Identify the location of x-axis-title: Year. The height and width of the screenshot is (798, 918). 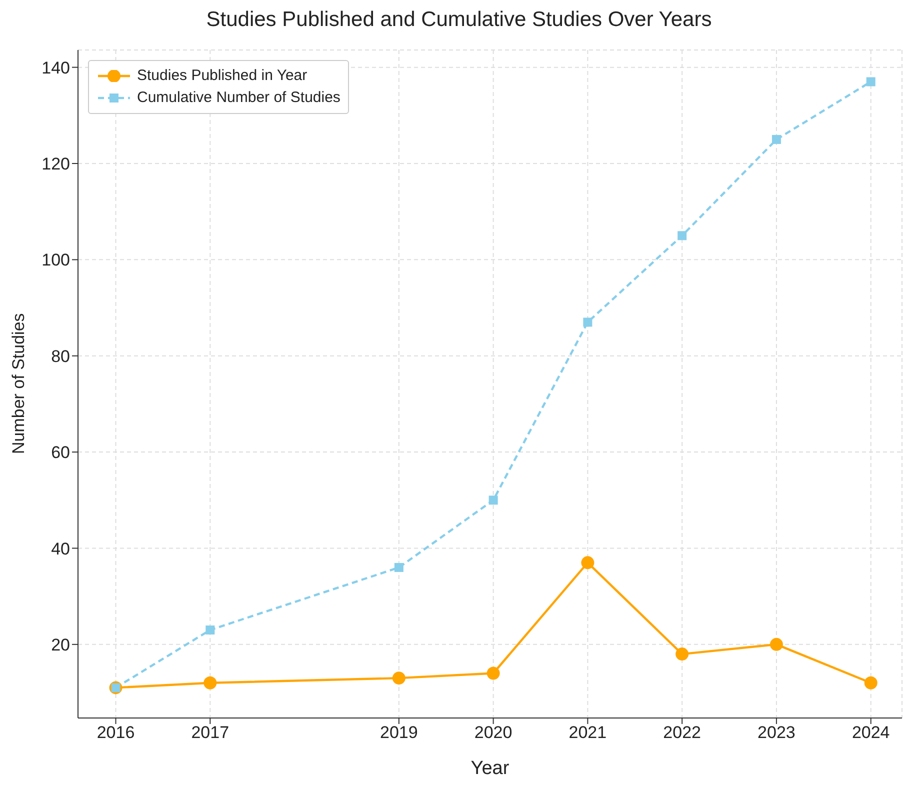
(490, 768).